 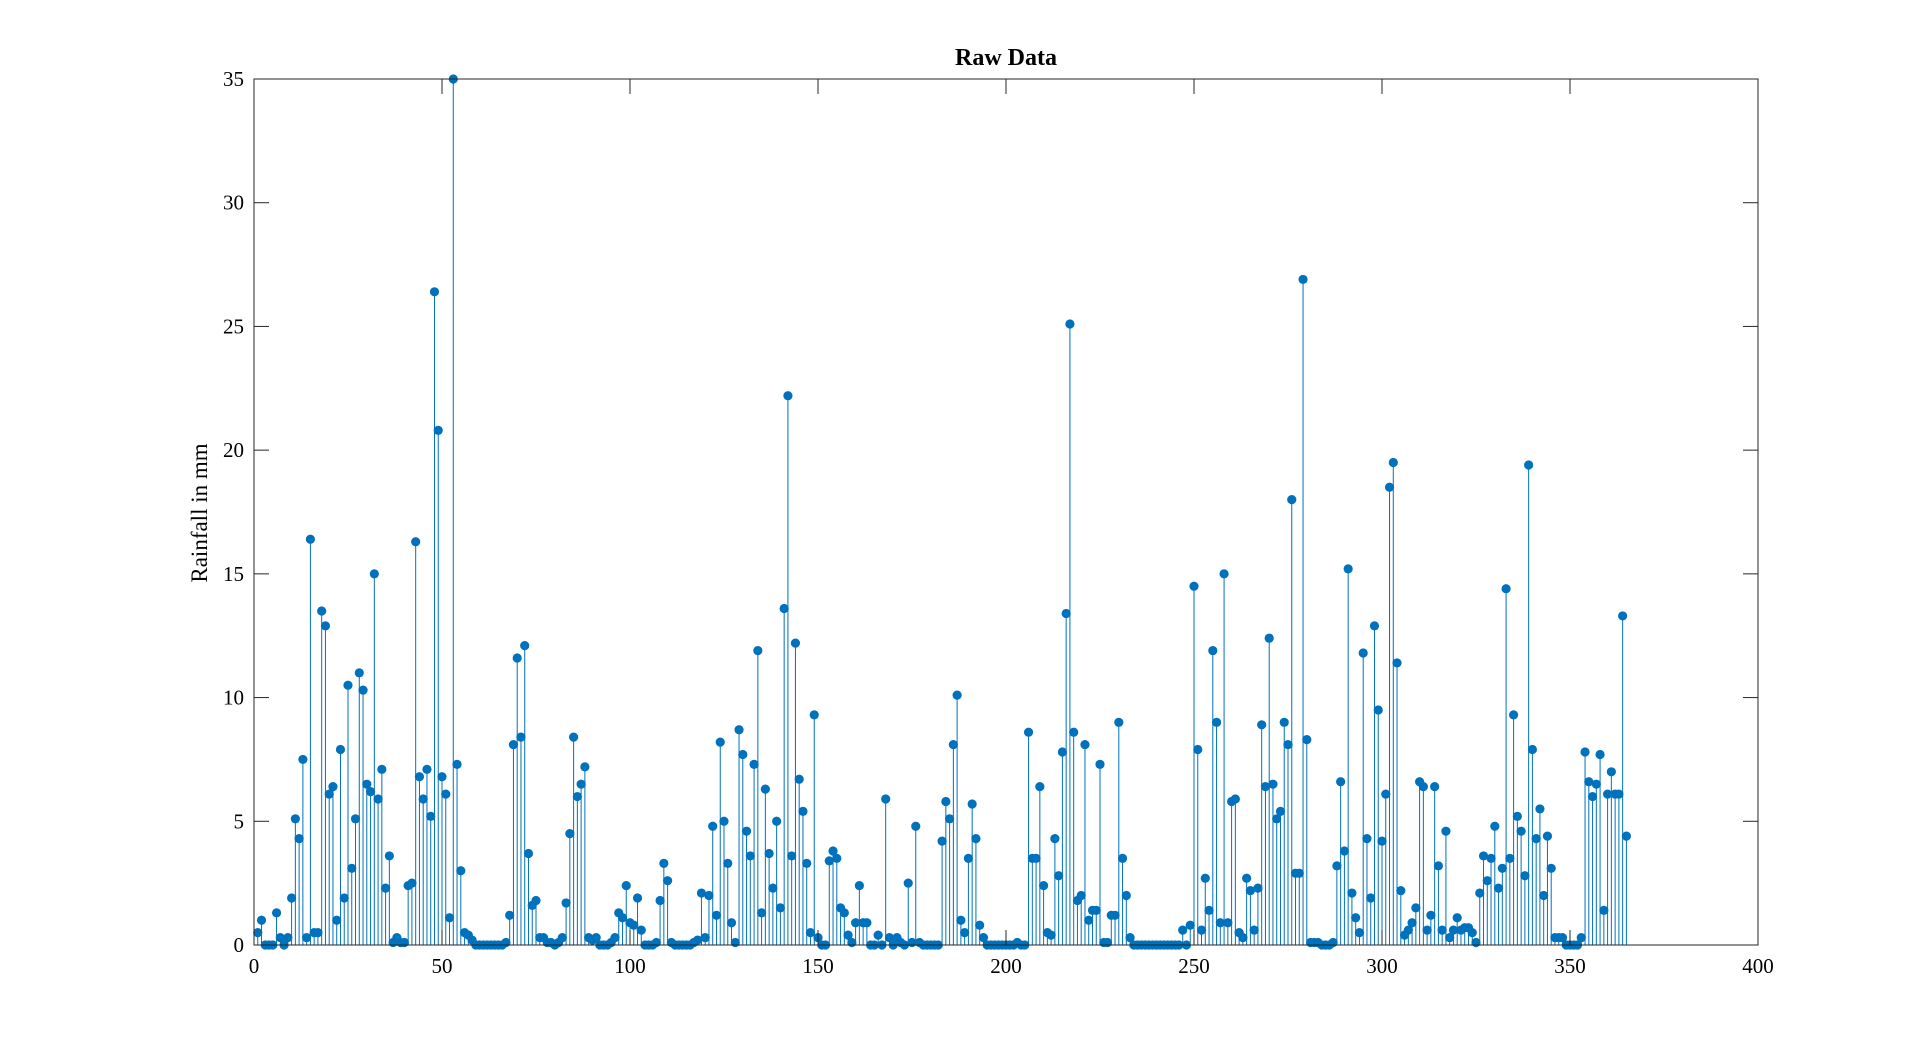 What do you see at coordinates (254, 966) in the screenshot?
I see `x-tick-label: 0` at bounding box center [254, 966].